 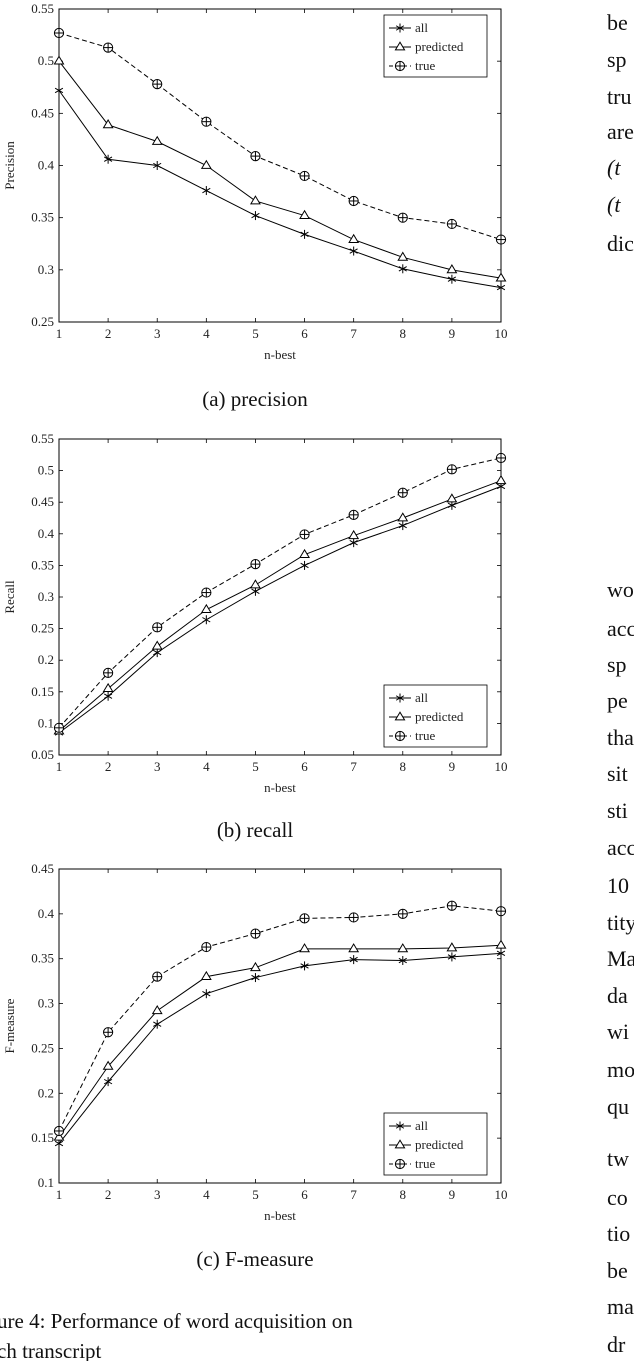 I want to click on side-text-fragment: tru, so click(x=619, y=96).